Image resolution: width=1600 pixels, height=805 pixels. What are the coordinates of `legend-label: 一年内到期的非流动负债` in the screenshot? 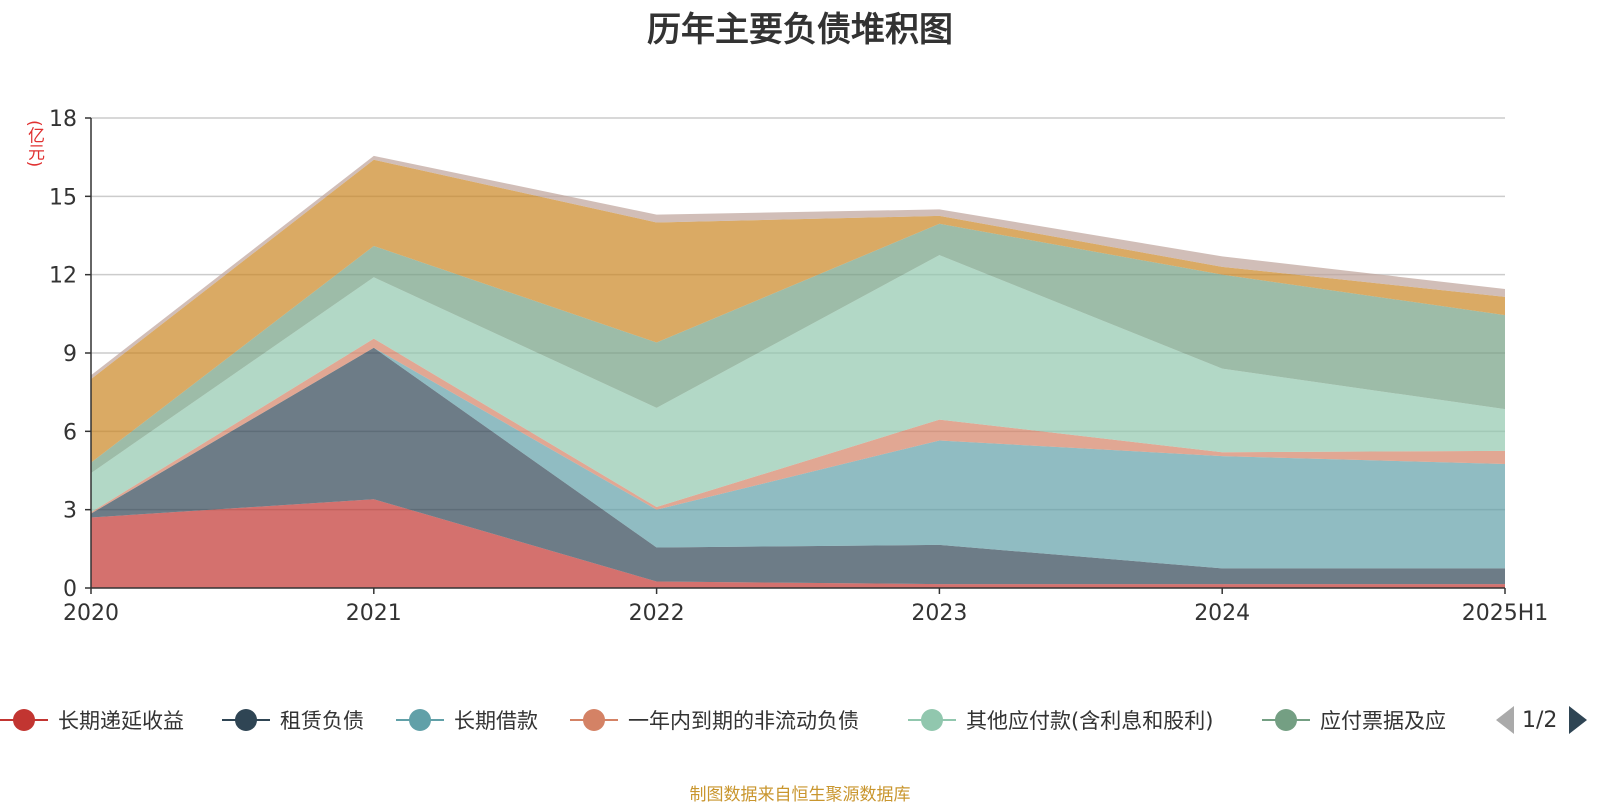 It's located at (743, 721).